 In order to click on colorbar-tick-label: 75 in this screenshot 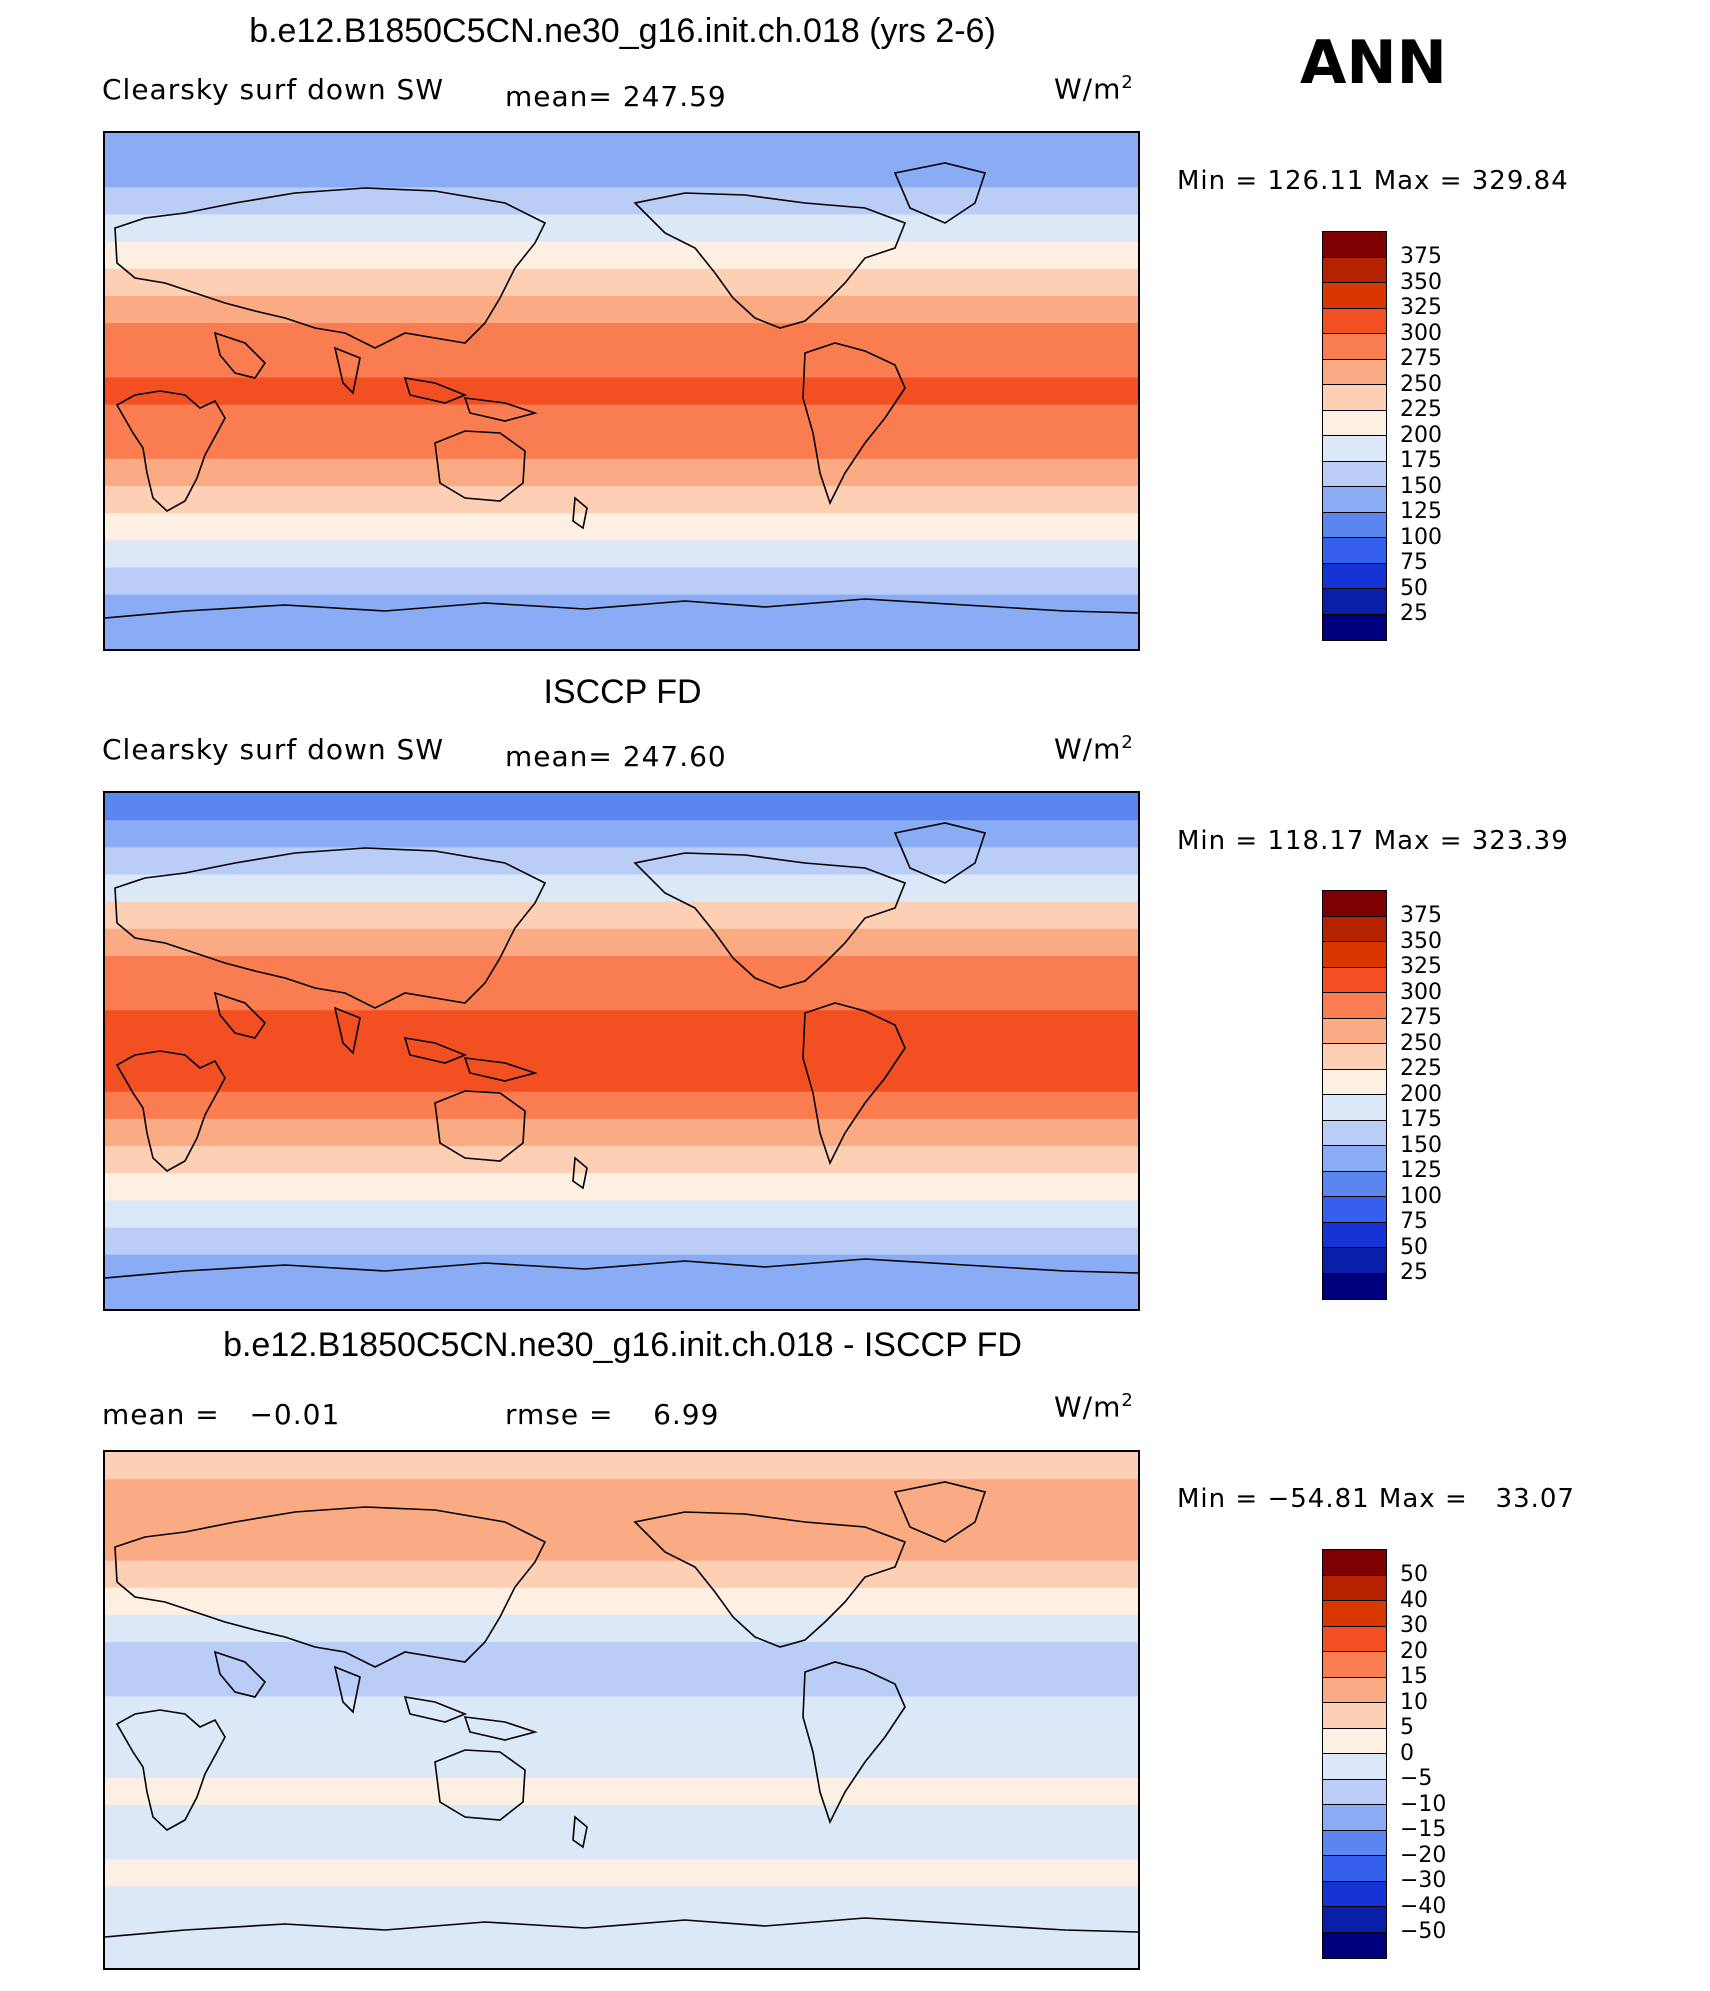, I will do `click(1414, 562)`.